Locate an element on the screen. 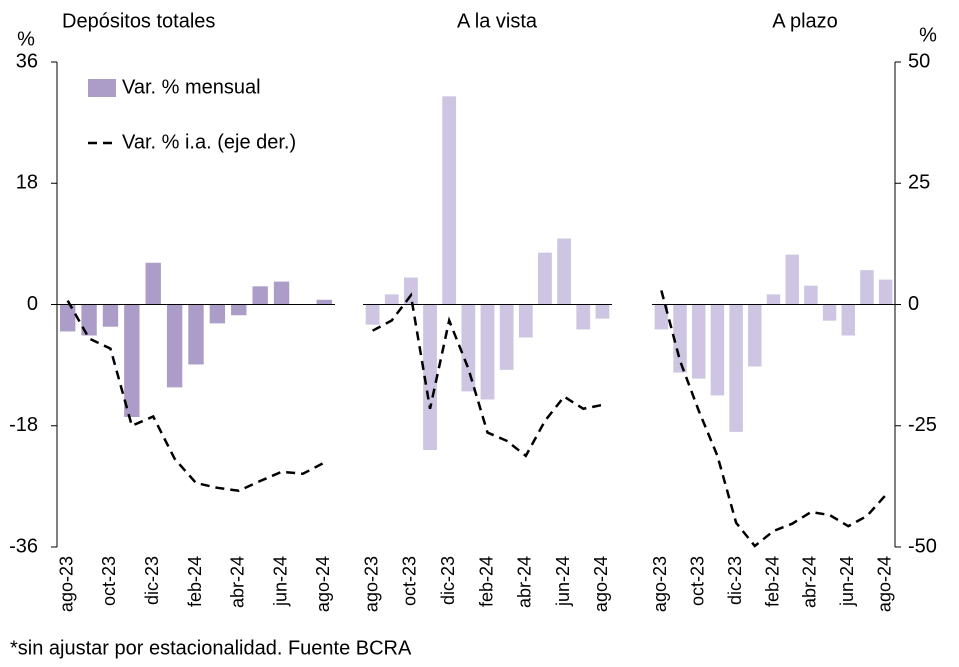 The width and height of the screenshot is (959, 667). y2-tick-label: 25 is located at coordinates (919, 183).